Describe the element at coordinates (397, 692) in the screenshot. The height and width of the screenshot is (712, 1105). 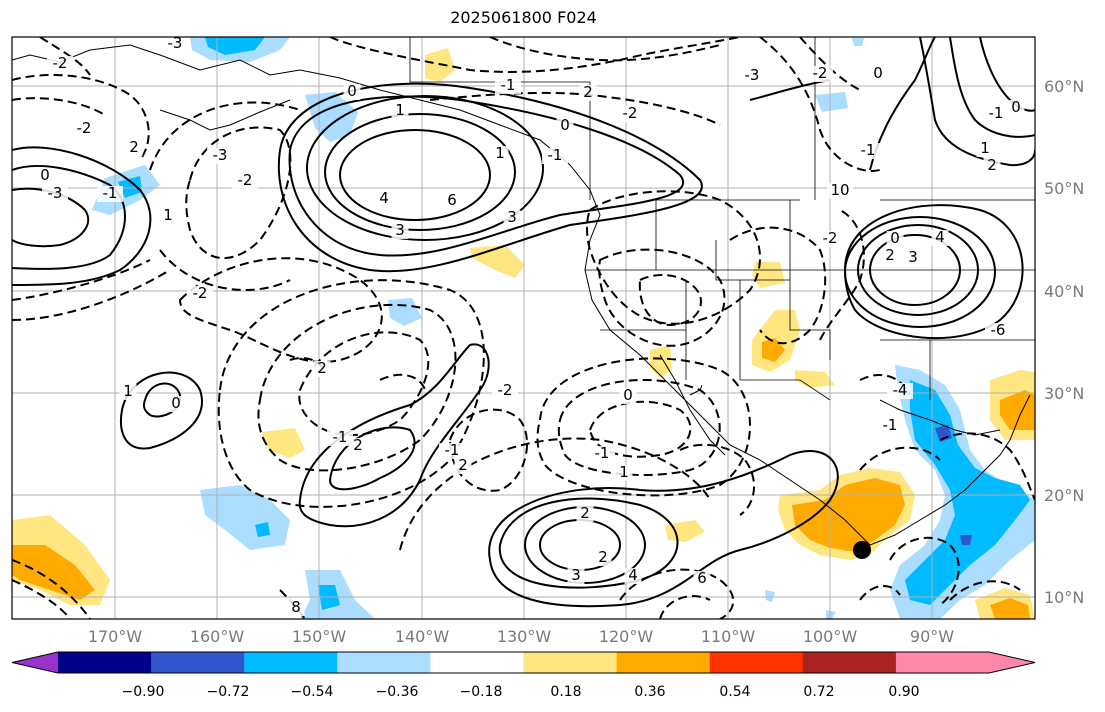
I see `colorbar-tick: −0.36` at that location.